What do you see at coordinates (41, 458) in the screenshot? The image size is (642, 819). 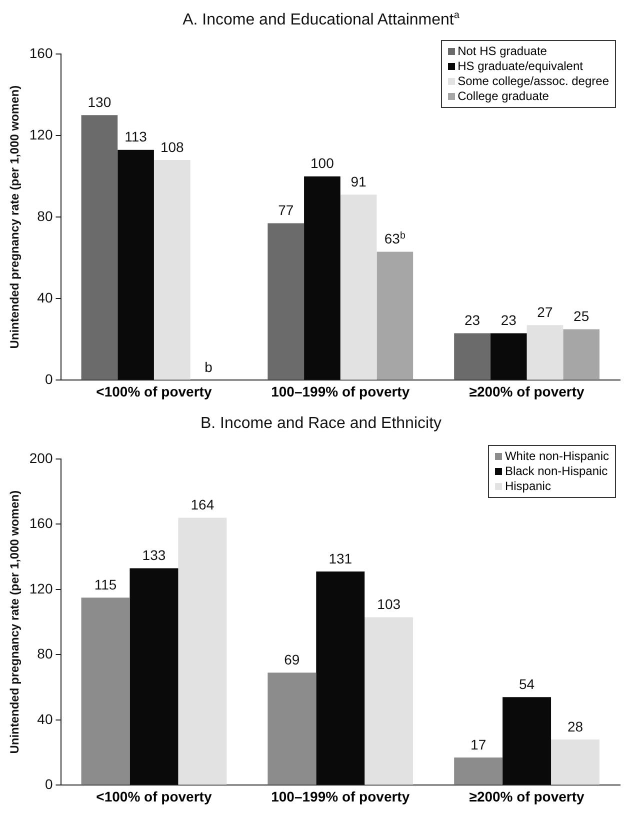 I see `y-tick-label: 200` at bounding box center [41, 458].